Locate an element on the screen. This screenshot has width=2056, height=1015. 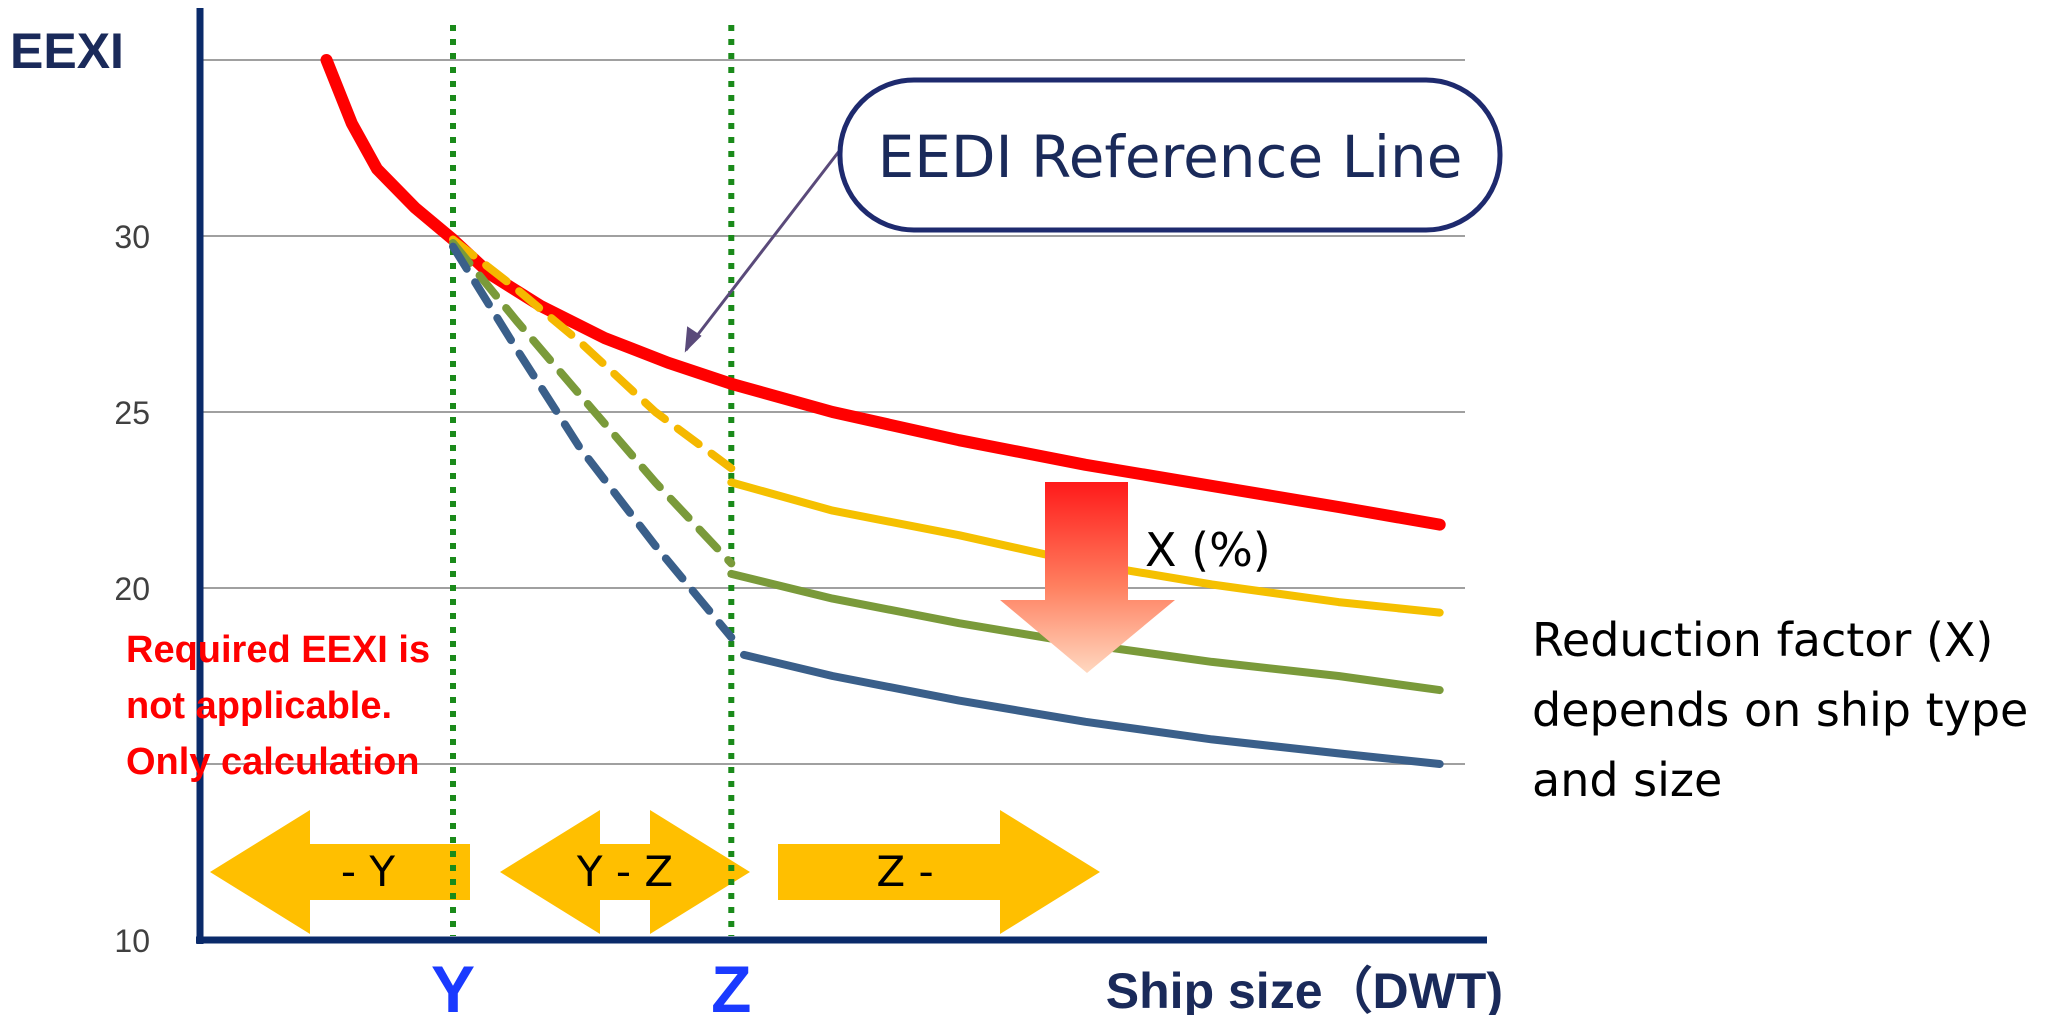
side-note: Reduction factor (X) is located at coordinates (1762, 640).